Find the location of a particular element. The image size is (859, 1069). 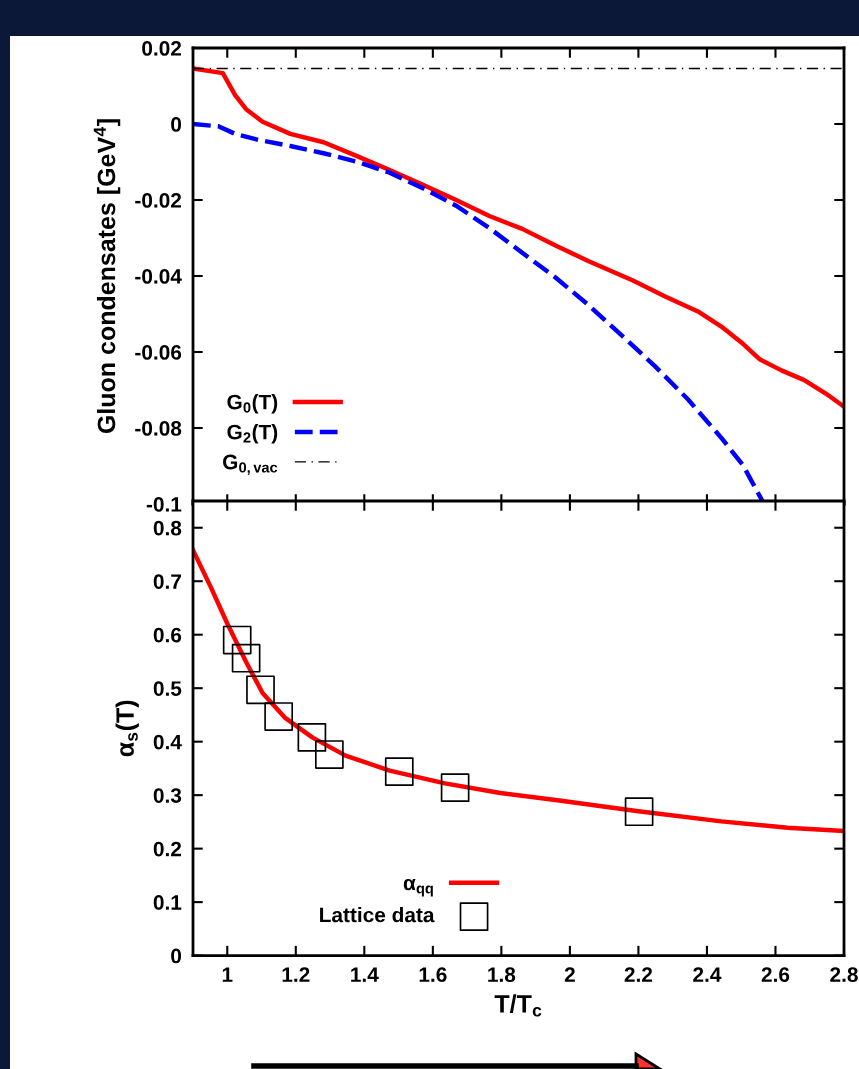

y-tick-label: 0.7 is located at coordinates (167, 581).